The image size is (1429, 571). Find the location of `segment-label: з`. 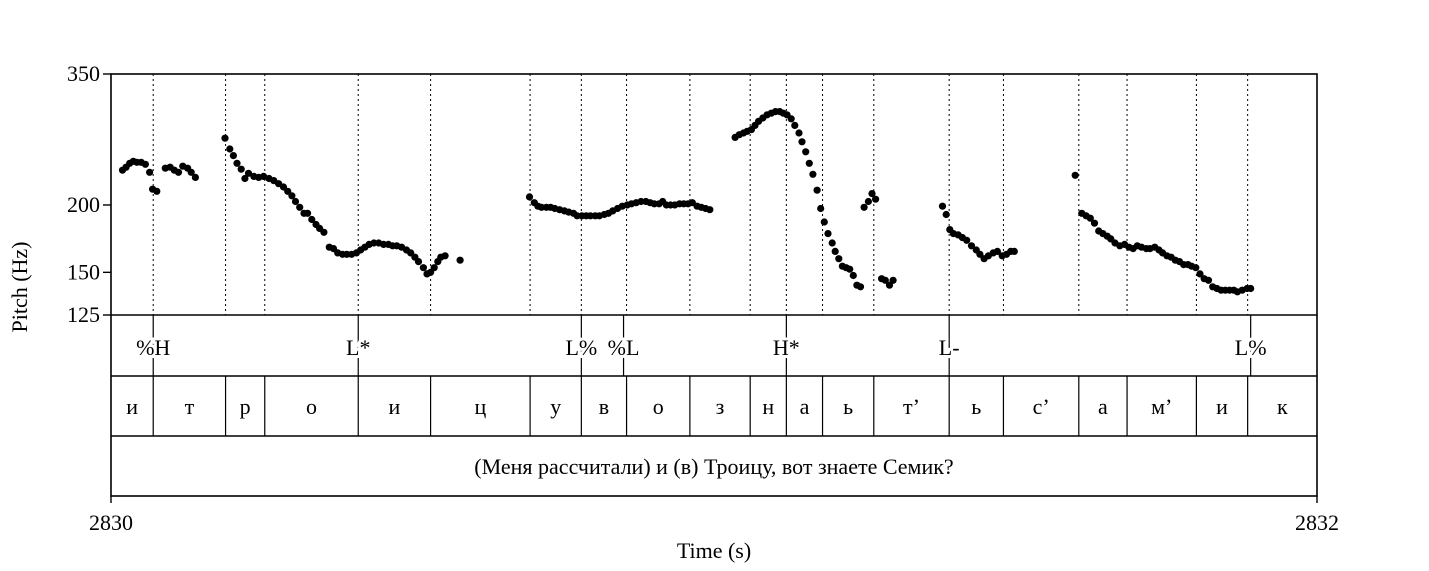

segment-label: з is located at coordinates (720, 406).